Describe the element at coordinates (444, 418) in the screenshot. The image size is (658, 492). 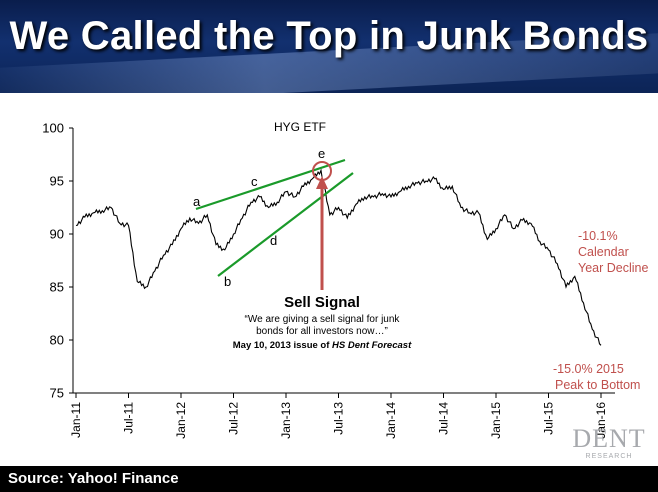
I see `x-tick-label: Jul-14` at that location.